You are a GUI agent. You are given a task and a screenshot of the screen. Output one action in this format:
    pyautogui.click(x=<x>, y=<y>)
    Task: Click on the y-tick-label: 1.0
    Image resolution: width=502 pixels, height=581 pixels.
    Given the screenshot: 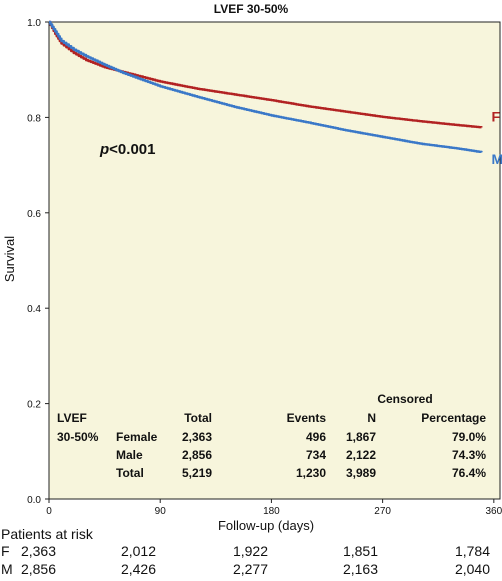 What is the action you would take?
    pyautogui.click(x=34, y=23)
    